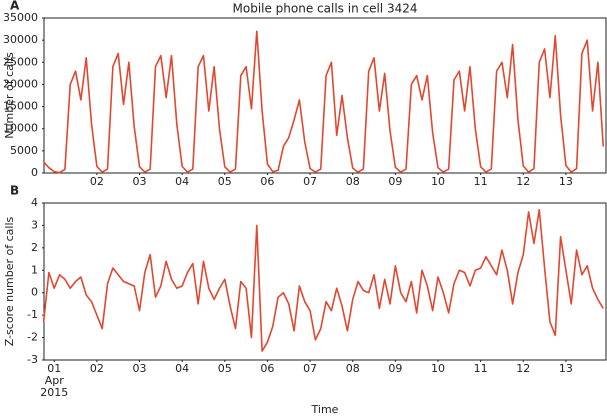  I want to click on y-tick-label: 5000, so click(24, 150).